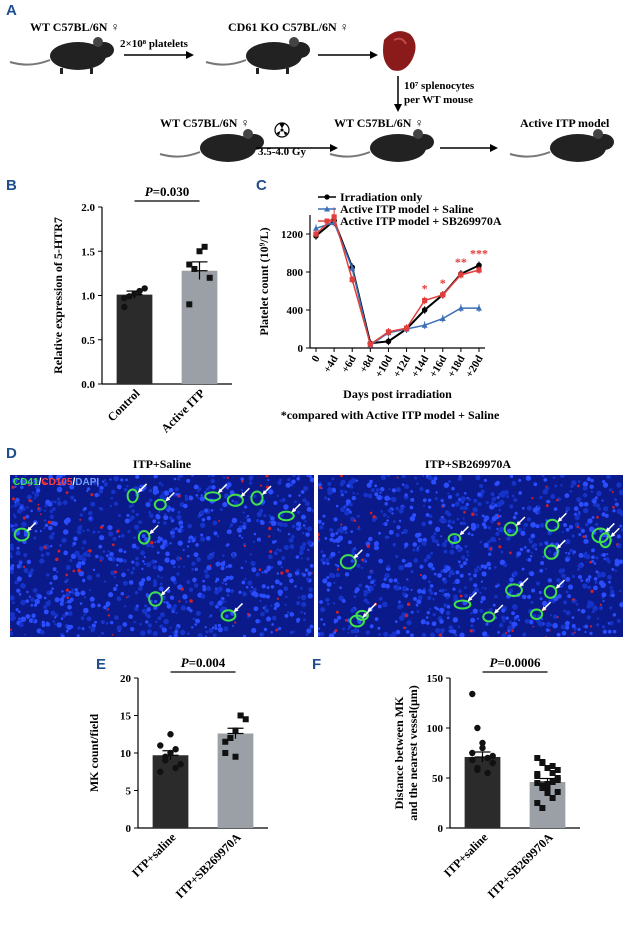 Image resolution: width=633 pixels, height=929 pixels. Describe the element at coordinates (397, 284) in the screenshot. I see `series-line` at that location.